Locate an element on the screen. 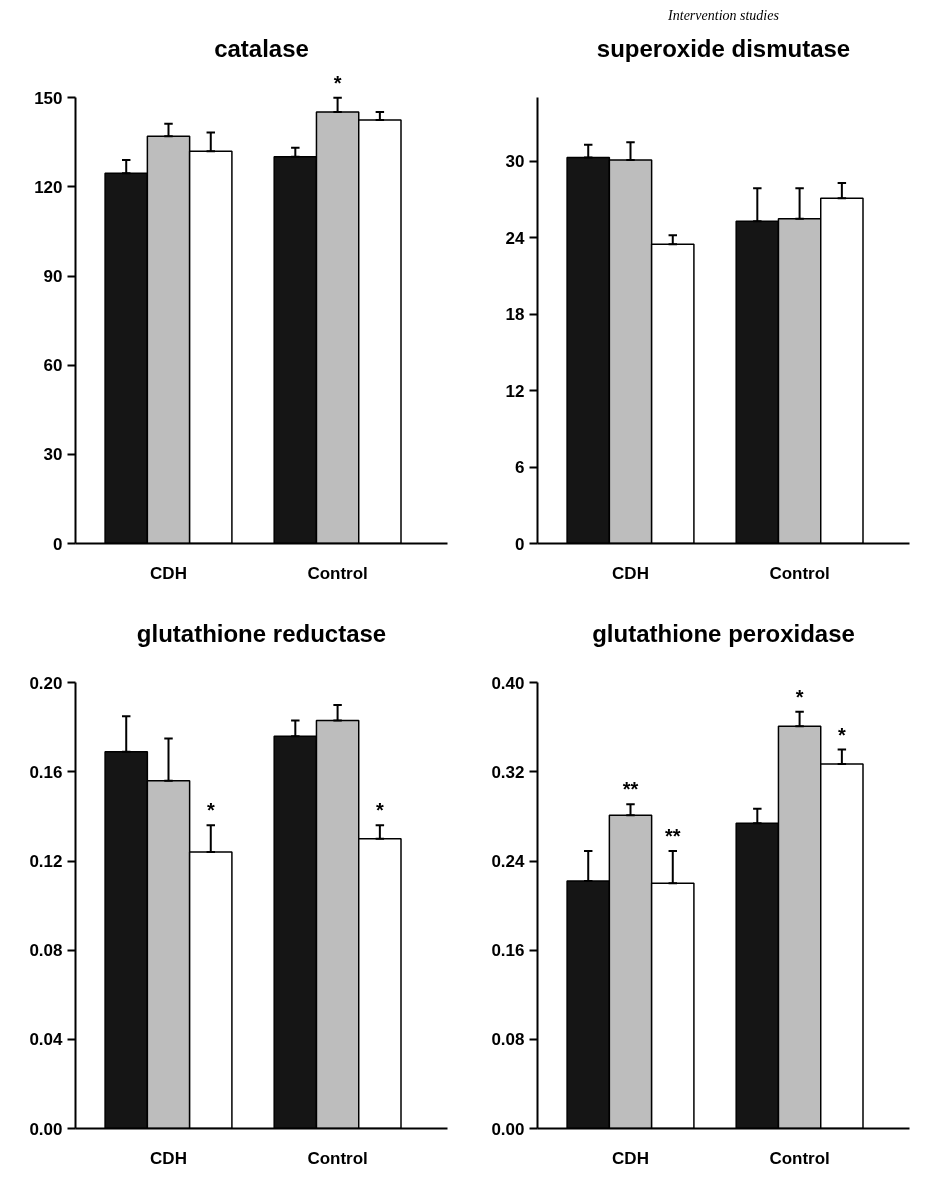  y-tick-label: 0.12 is located at coordinates (46, 862).